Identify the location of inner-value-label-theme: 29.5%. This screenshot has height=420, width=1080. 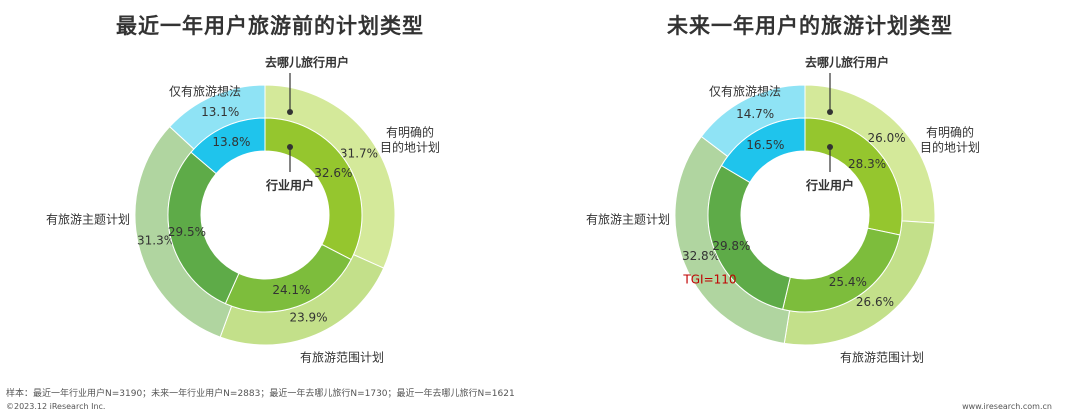
(187, 232).